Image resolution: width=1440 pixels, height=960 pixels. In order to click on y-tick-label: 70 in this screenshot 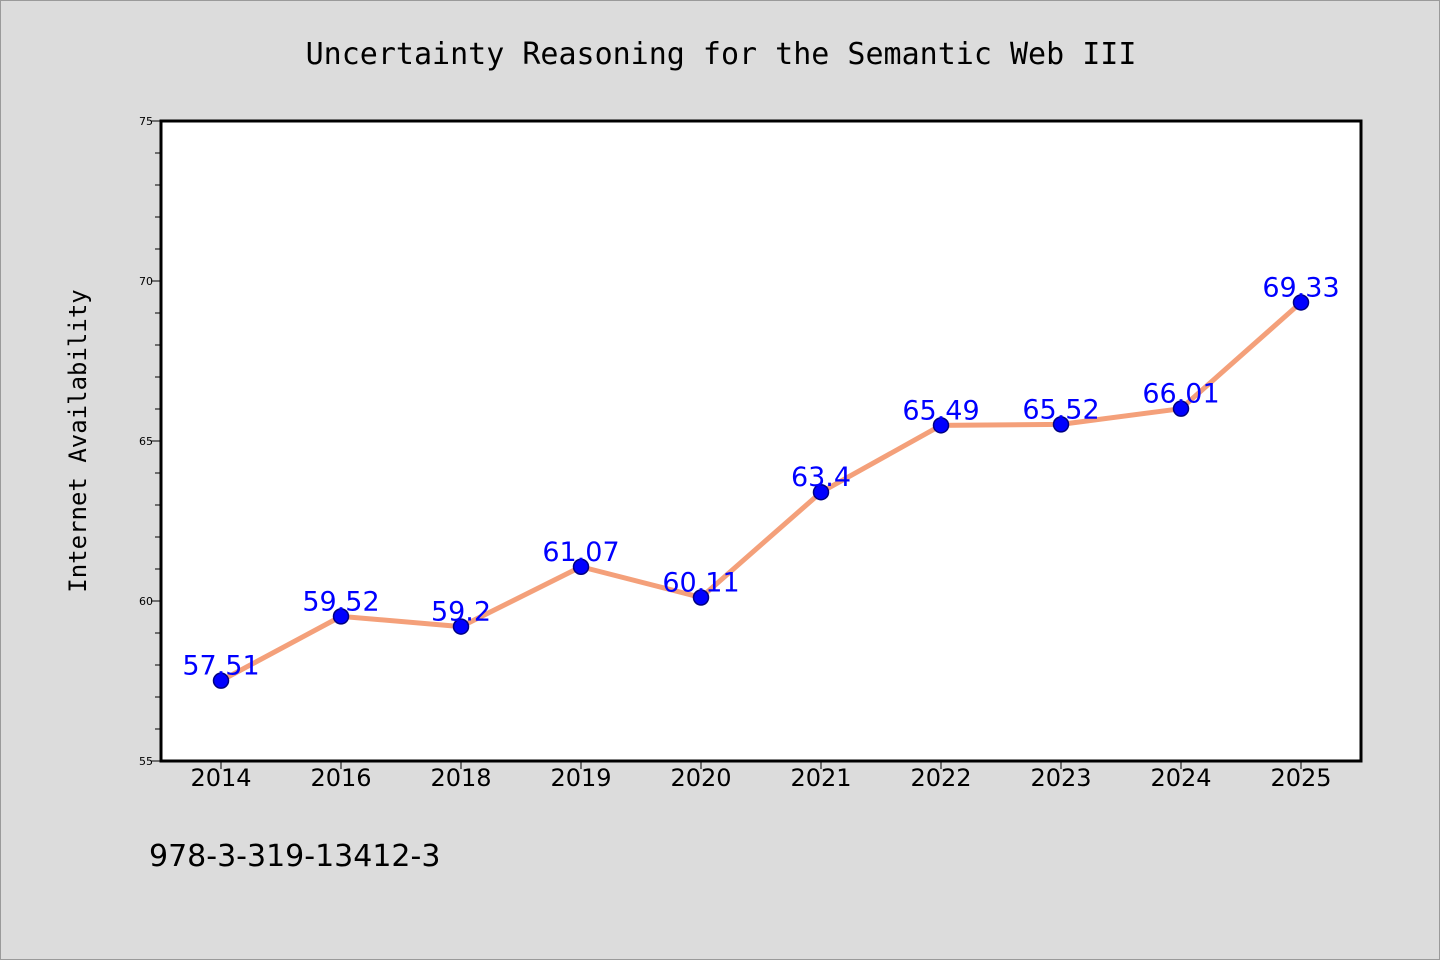, I will do `click(146, 281)`.